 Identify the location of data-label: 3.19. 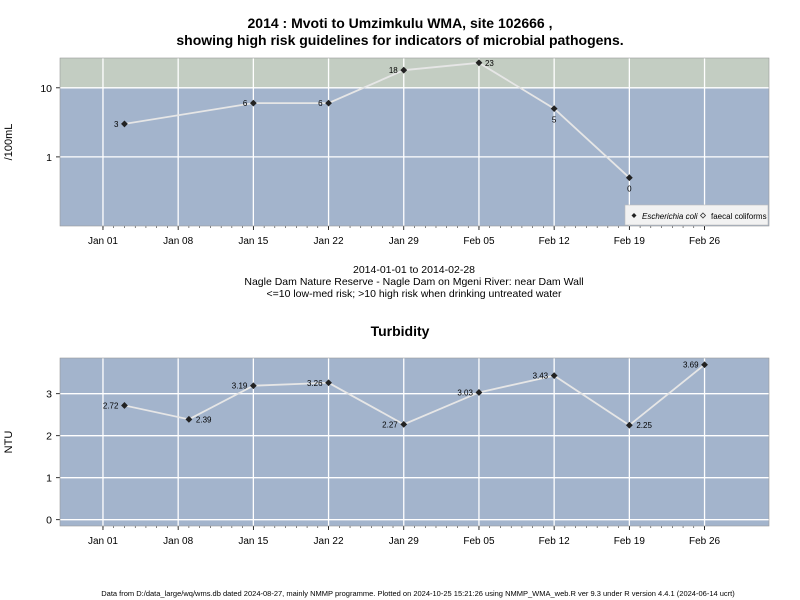
(240, 386).